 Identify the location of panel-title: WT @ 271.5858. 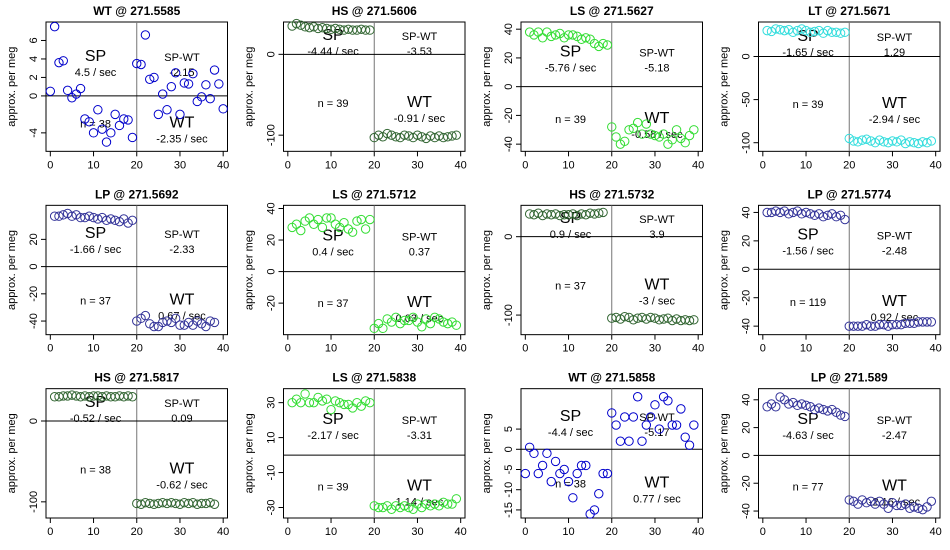
(611, 378).